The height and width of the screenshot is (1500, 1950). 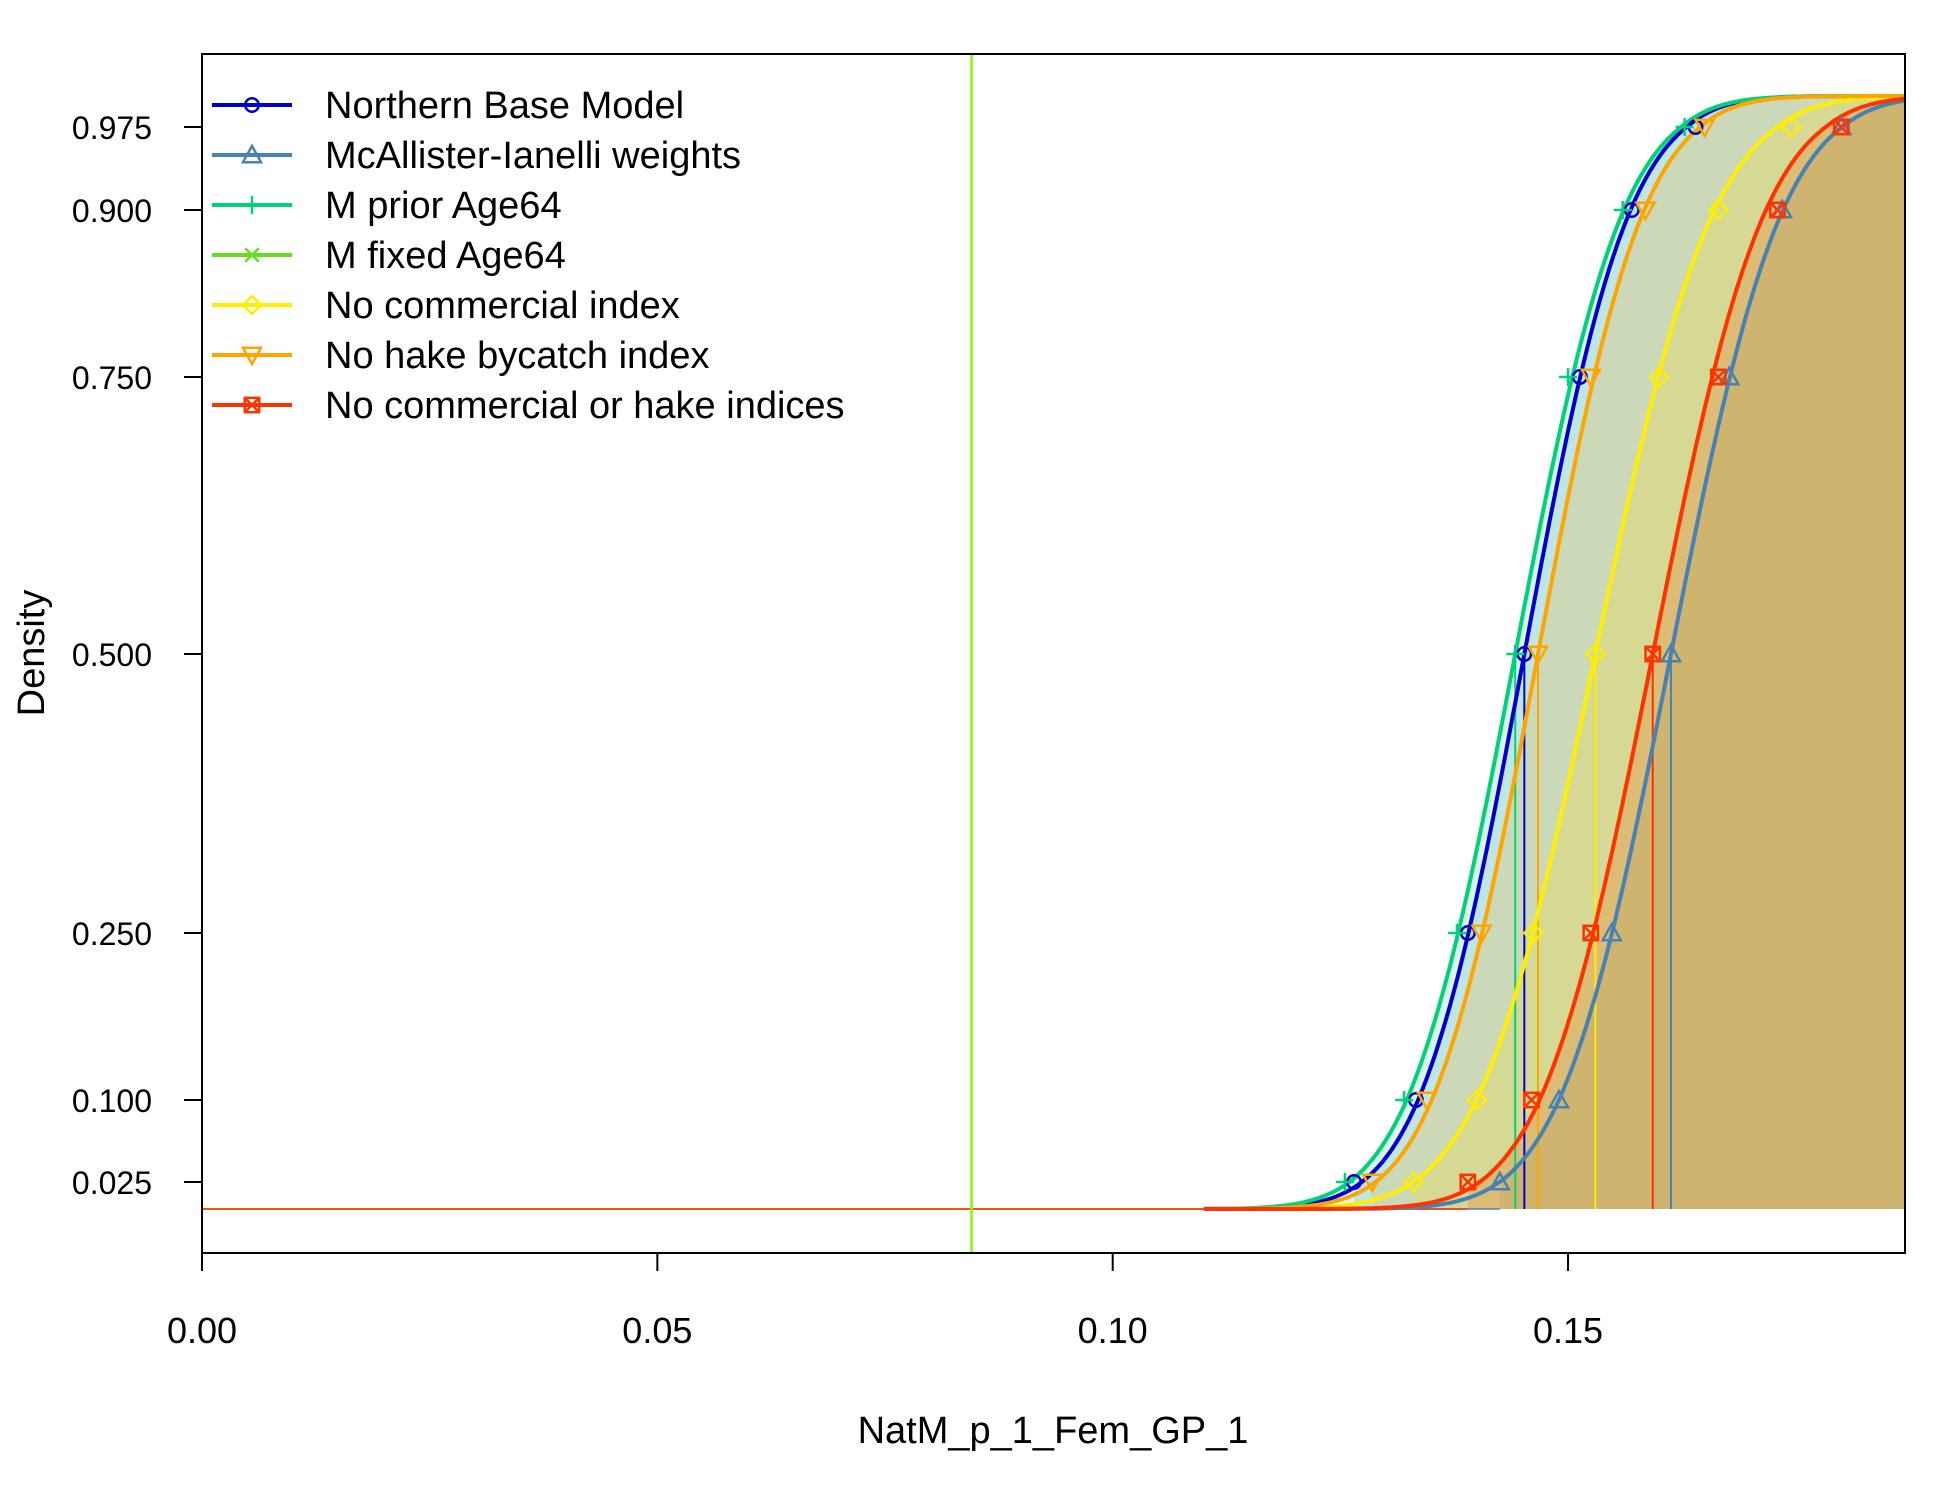 I want to click on median-lines, so click(x=1593, y=931).